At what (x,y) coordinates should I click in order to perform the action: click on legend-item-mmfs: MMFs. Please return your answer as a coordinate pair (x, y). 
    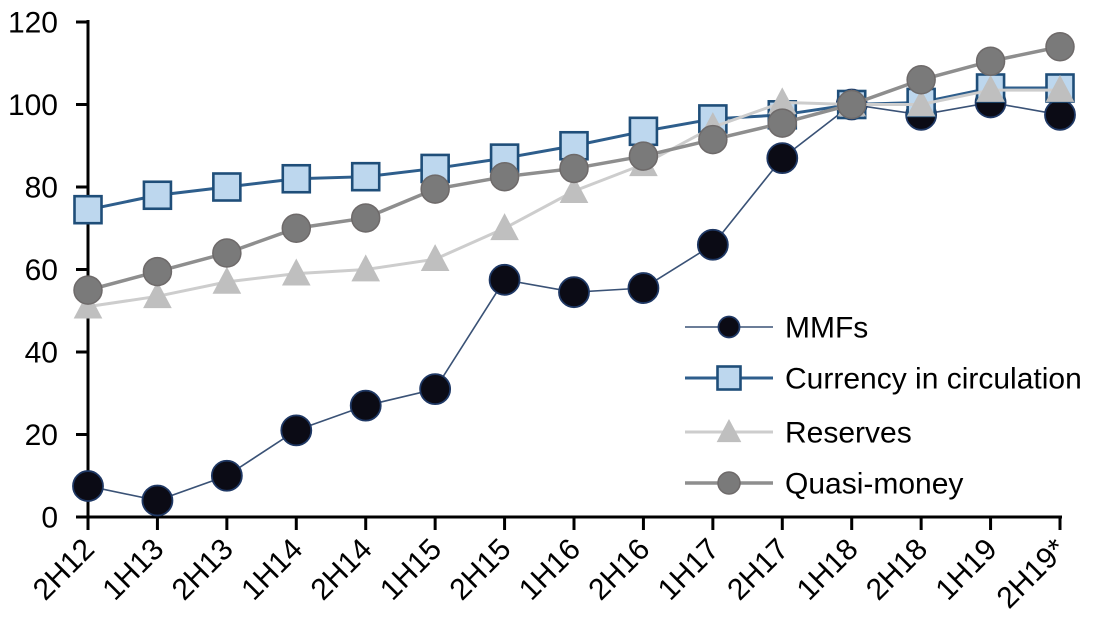
    Looking at the image, I should click on (776, 328).